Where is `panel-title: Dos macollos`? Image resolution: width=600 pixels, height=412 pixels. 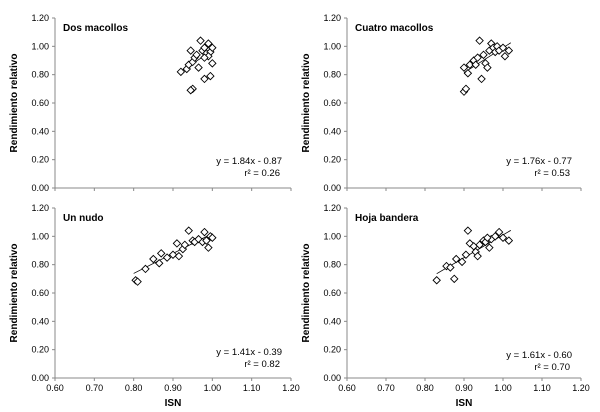
panel-title: Dos macollos is located at coordinates (95, 28).